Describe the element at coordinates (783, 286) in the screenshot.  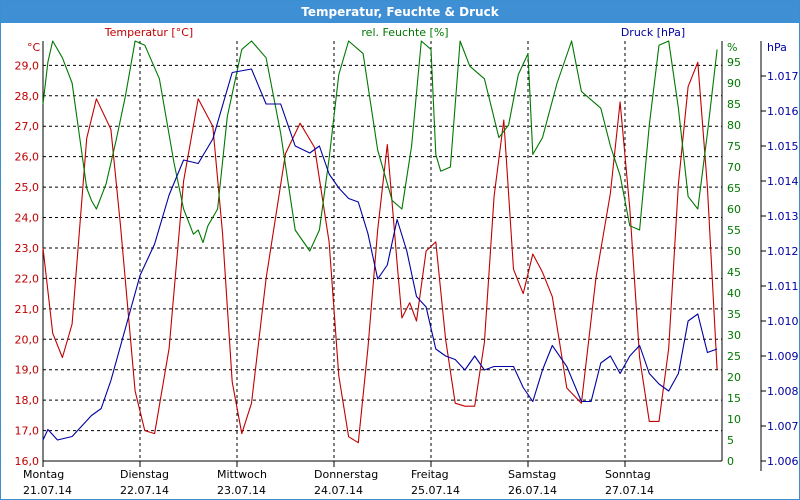
I see `tick-label-pressure: 1.011` at that location.